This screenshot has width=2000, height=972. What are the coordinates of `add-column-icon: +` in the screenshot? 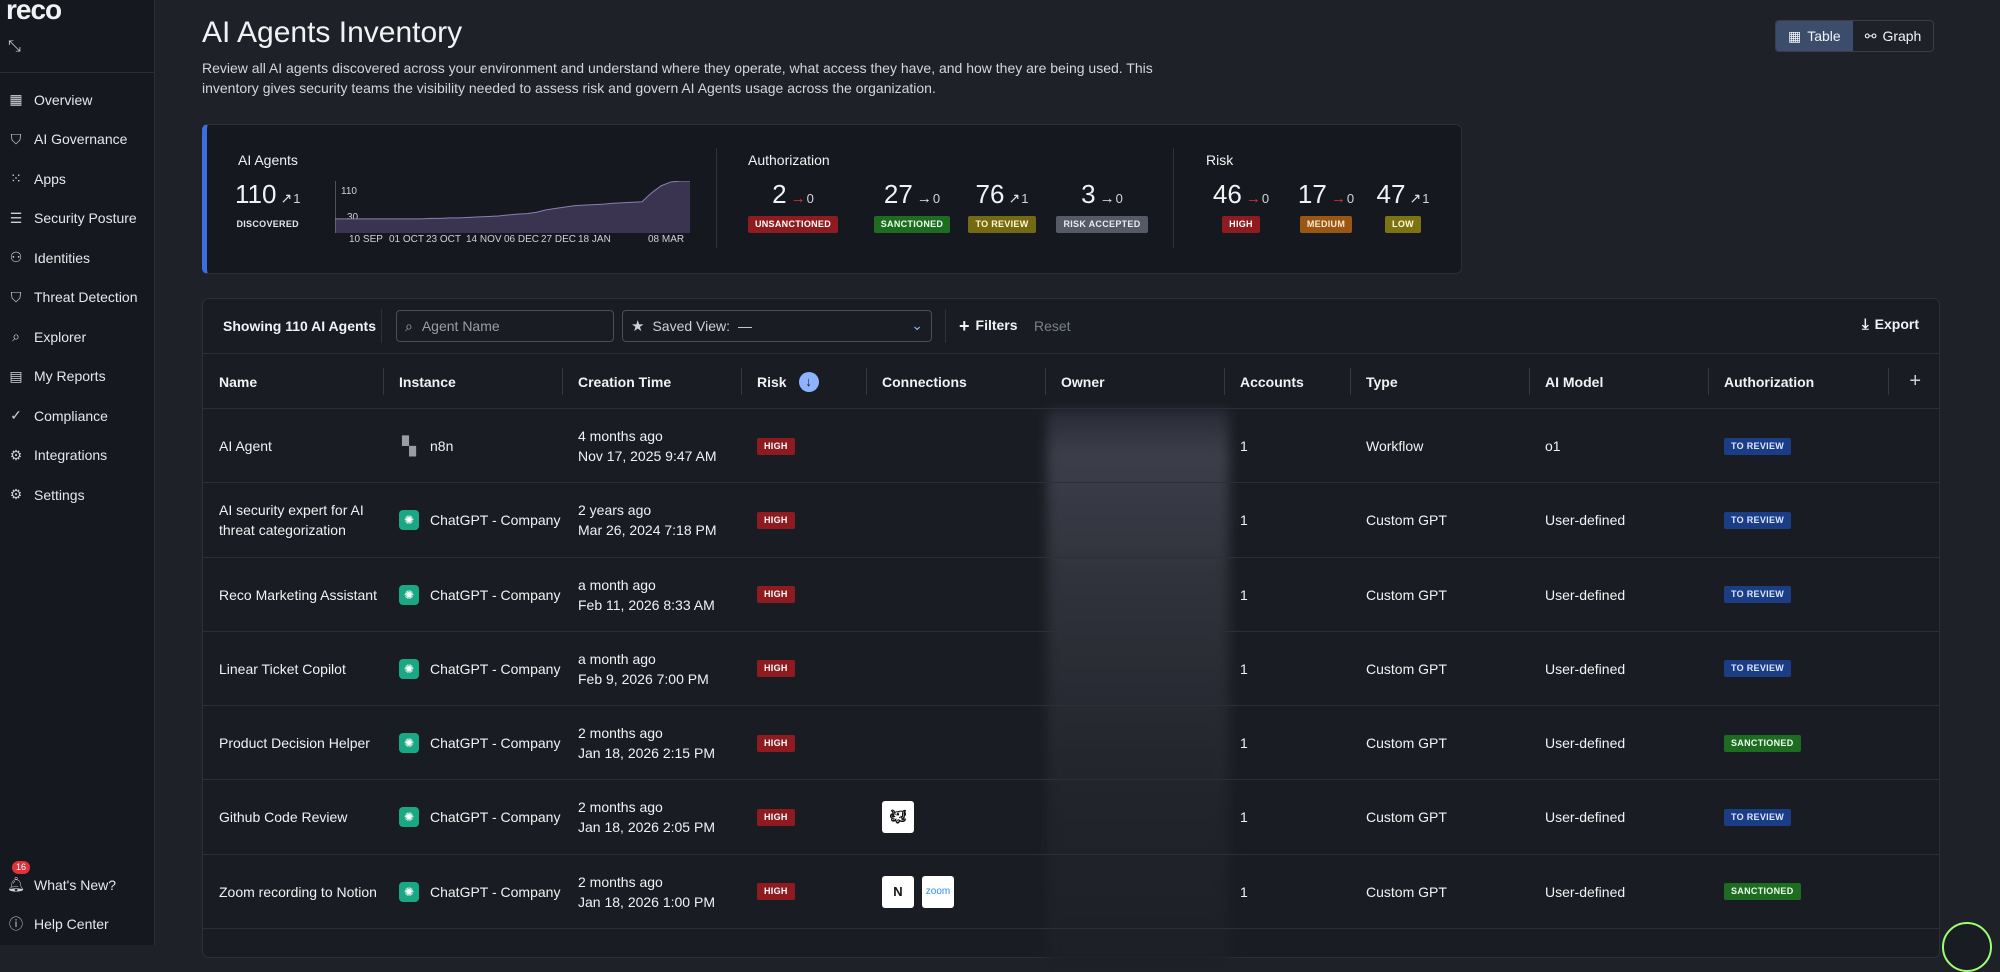 It's located at (1915, 381).